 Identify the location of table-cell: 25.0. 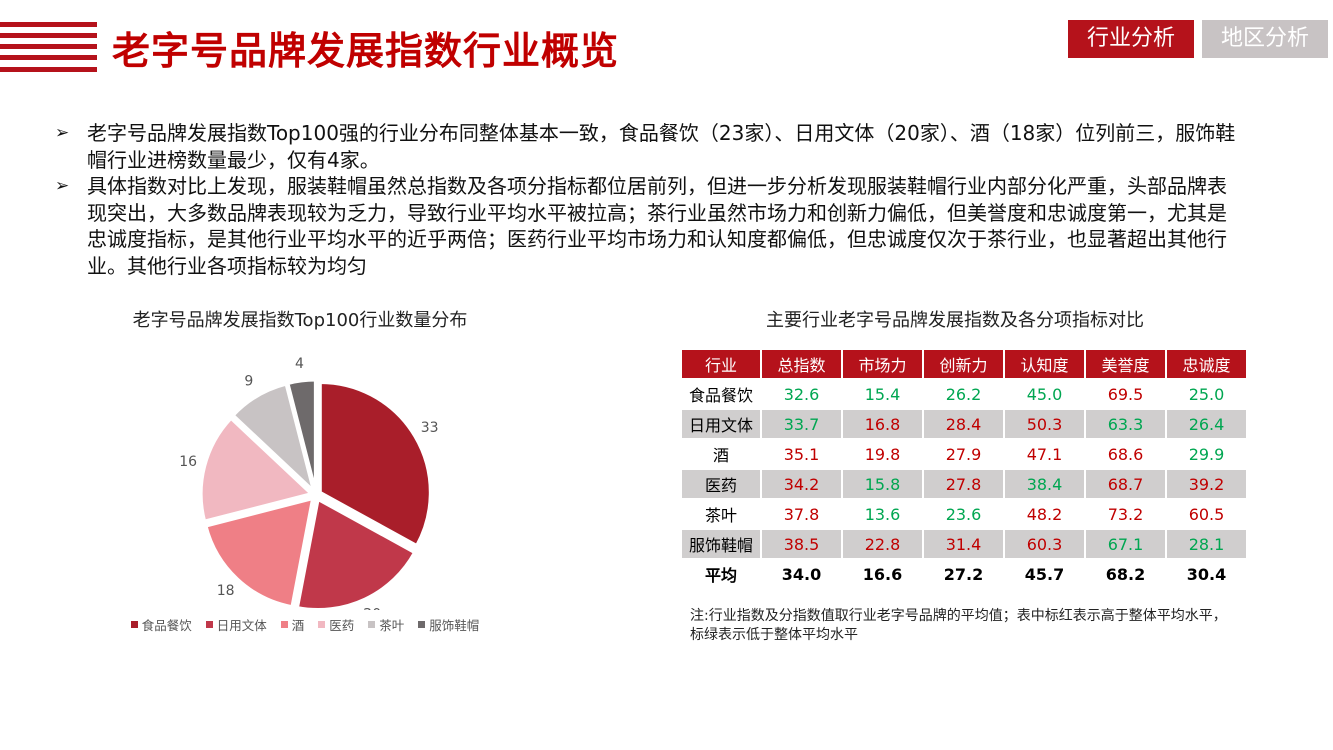
(1206, 394).